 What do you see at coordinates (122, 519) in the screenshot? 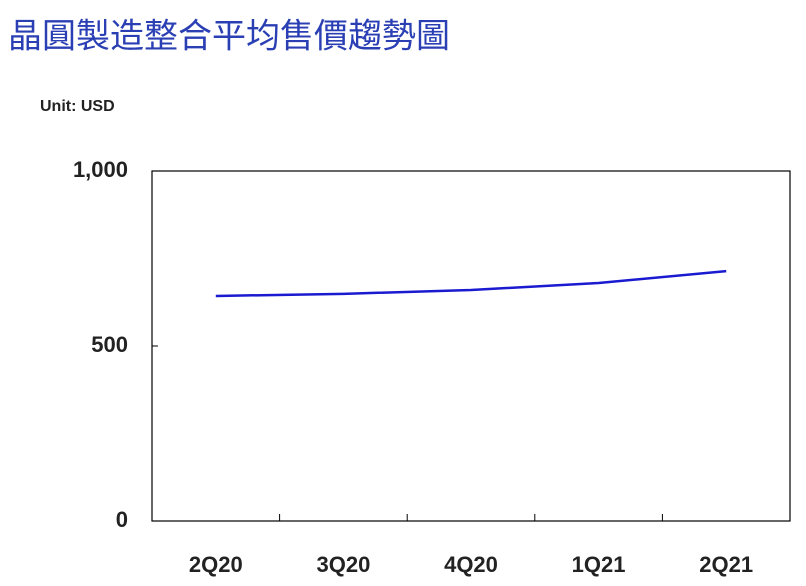
I see `y-tick-label: 0` at bounding box center [122, 519].